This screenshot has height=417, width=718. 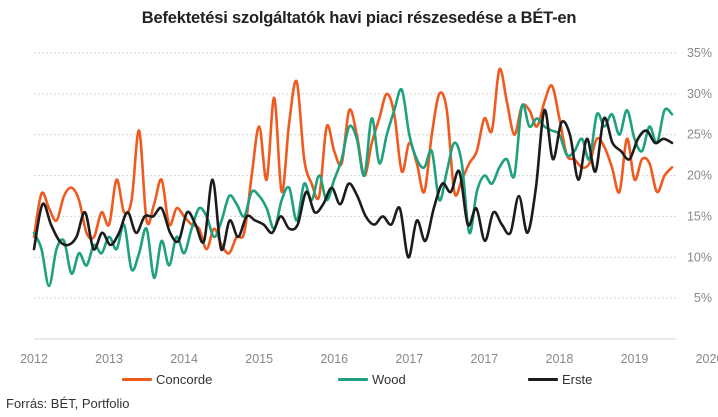 What do you see at coordinates (109, 359) in the screenshot?
I see `x-tick-label: 2013` at bounding box center [109, 359].